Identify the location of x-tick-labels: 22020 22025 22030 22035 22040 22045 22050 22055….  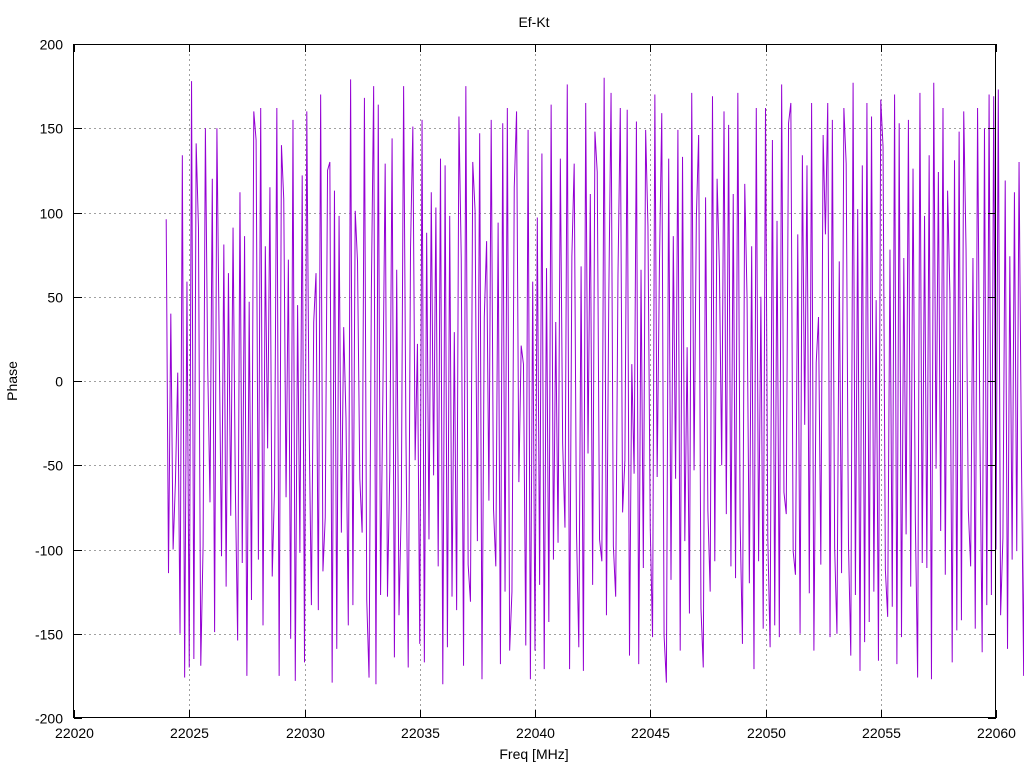
(535, 733).